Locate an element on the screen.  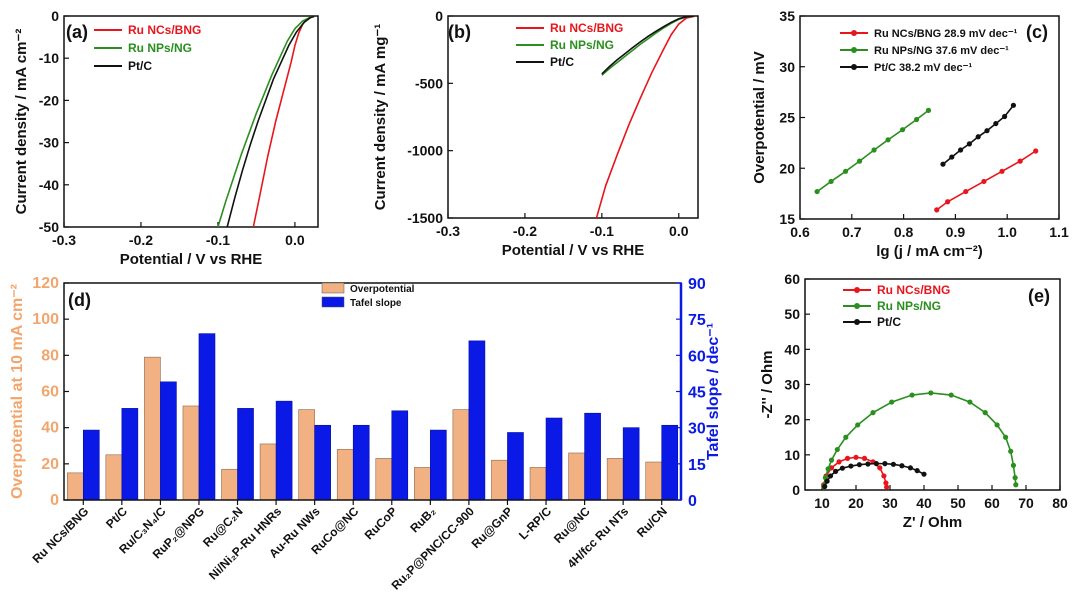
legend-label: Ru NPs/NG 37.6 mV dec⁻¹ is located at coordinates (941, 51).